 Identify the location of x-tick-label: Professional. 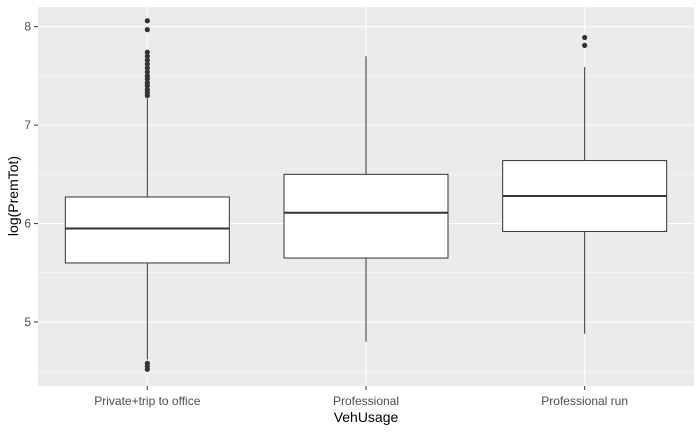
(366, 401).